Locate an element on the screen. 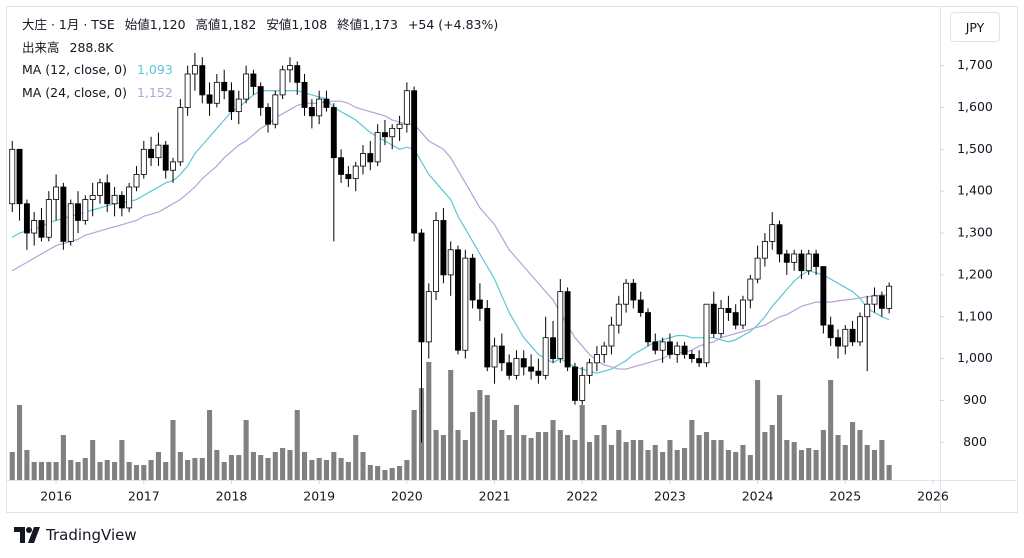 This screenshot has height=558, width=1024. volume-value: 288.8K is located at coordinates (91, 47).